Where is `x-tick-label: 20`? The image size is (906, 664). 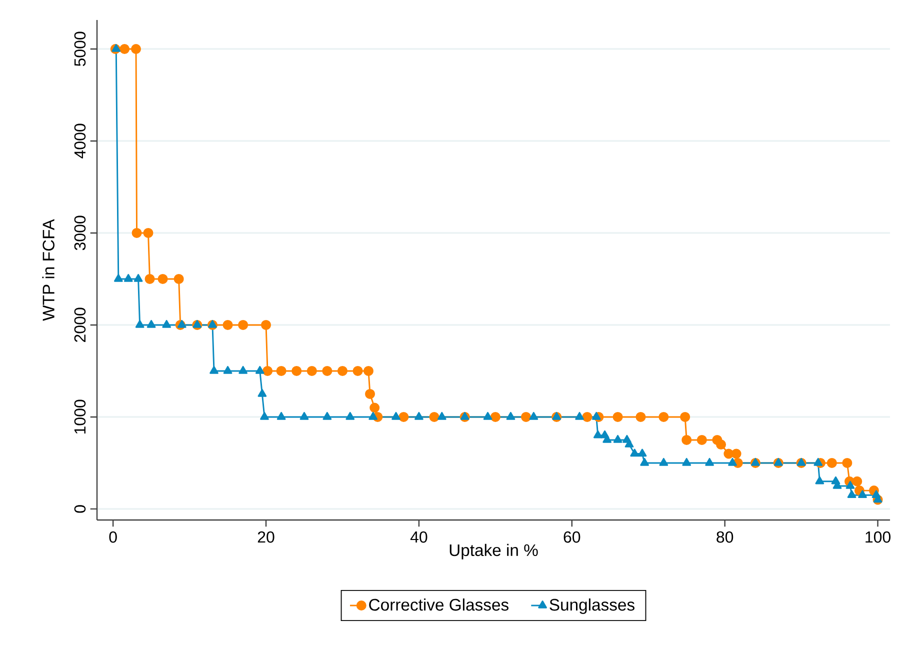 x-tick-label: 20 is located at coordinates (266, 537).